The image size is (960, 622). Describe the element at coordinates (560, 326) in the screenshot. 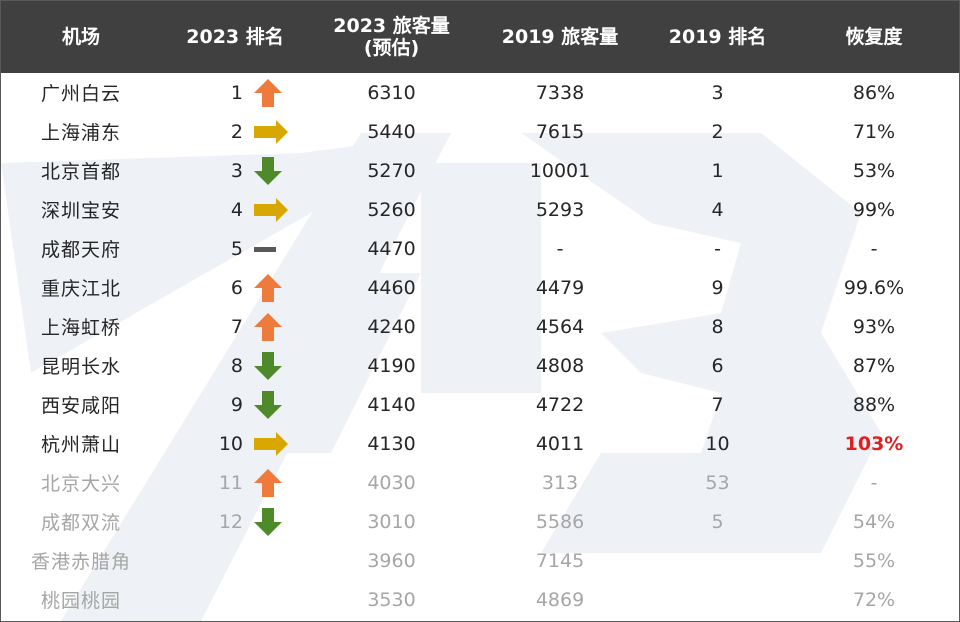

I see `pax-2019: 4564` at that location.